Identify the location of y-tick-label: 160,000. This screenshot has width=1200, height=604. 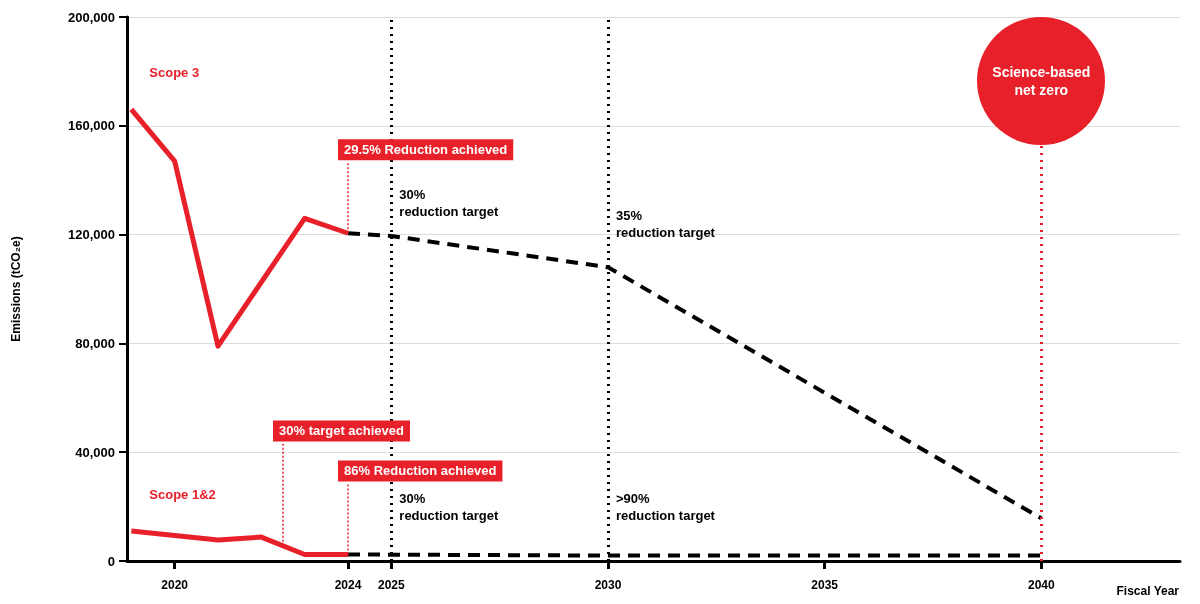
(91, 126).